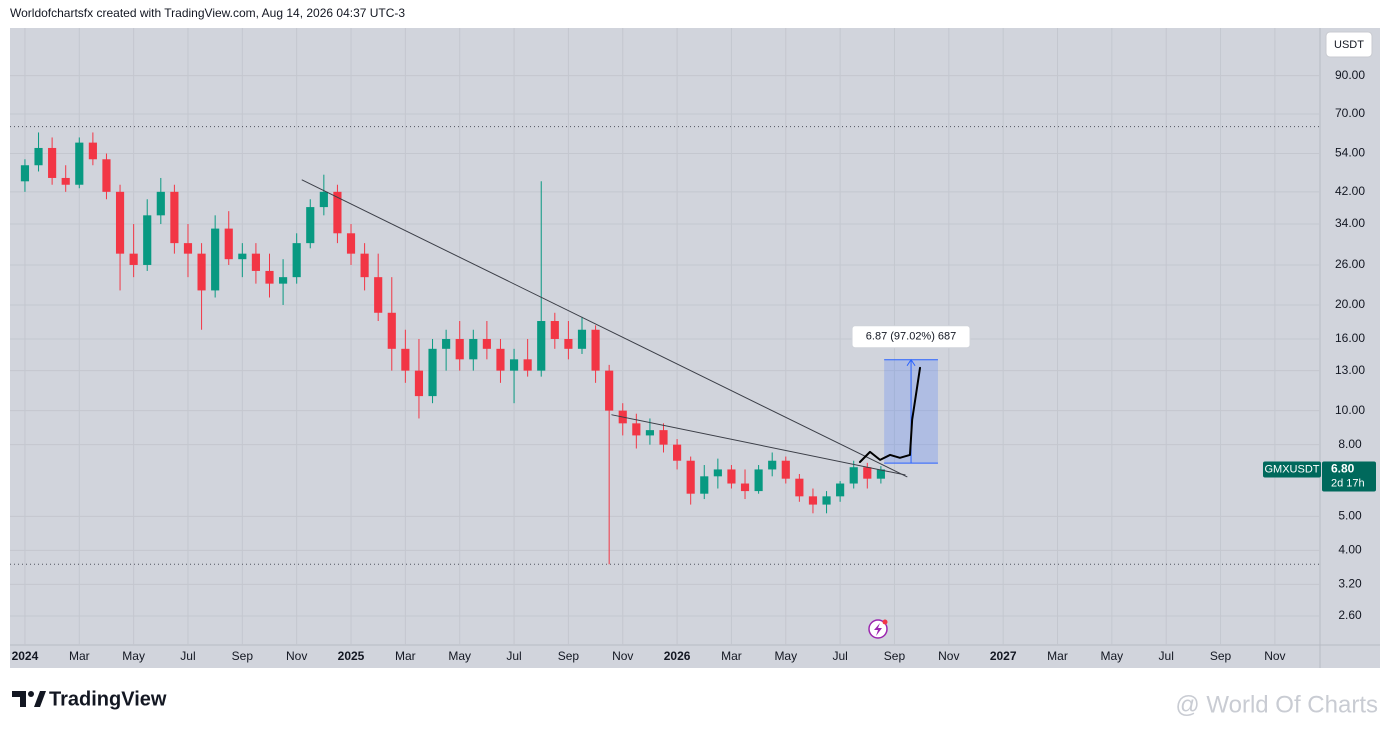 This screenshot has height=735, width=1386. What do you see at coordinates (1350, 370) in the screenshot?
I see `y-tick-label: 13.00` at bounding box center [1350, 370].